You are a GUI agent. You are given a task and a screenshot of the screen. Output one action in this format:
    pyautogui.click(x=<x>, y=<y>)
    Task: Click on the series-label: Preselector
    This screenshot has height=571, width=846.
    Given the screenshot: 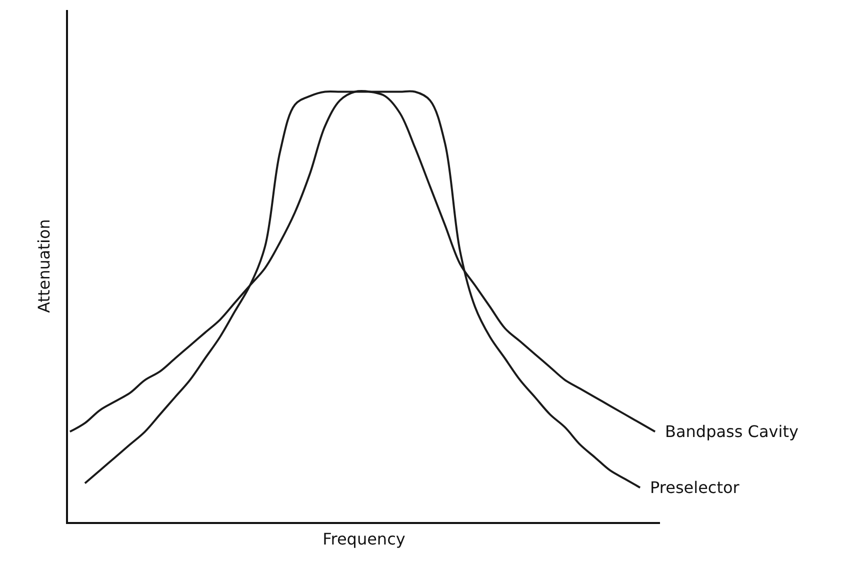 What is the action you would take?
    pyautogui.click(x=695, y=487)
    